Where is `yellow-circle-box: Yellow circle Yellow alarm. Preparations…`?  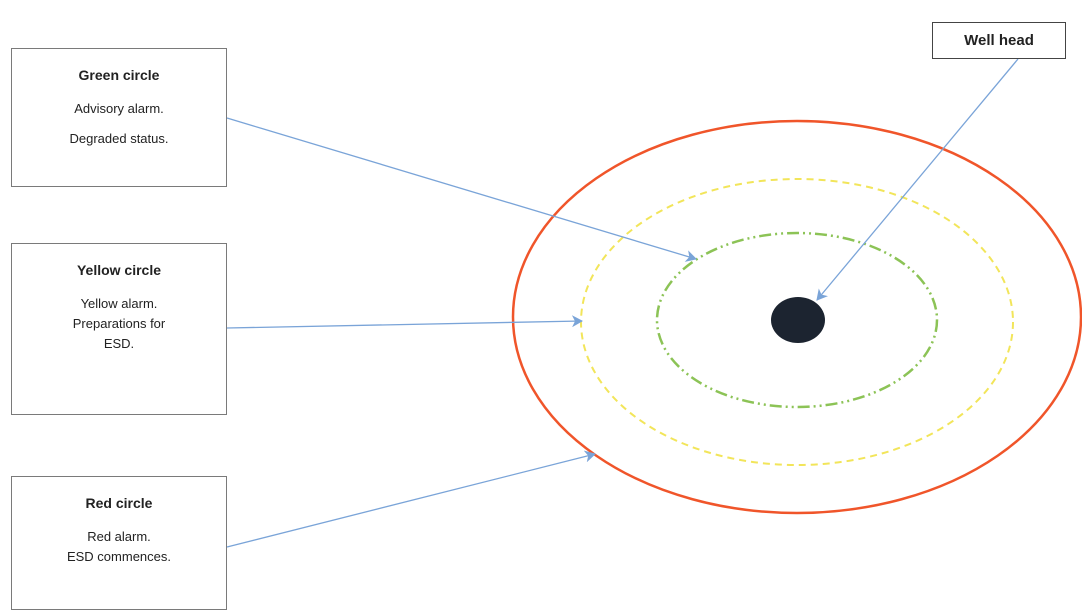 yellow-circle-box: Yellow circle Yellow alarm. Preparations… is located at coordinates (119, 329).